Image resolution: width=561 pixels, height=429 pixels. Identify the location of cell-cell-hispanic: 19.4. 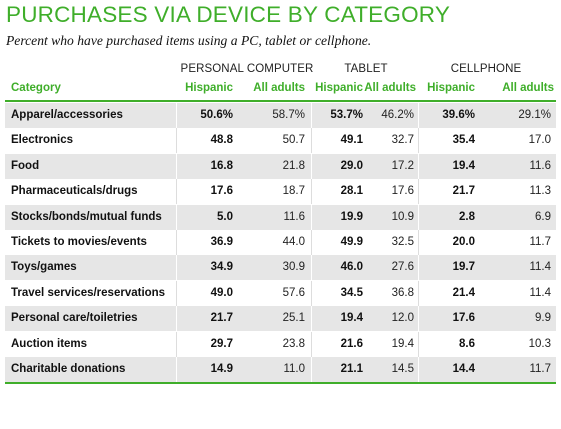
(463, 165).